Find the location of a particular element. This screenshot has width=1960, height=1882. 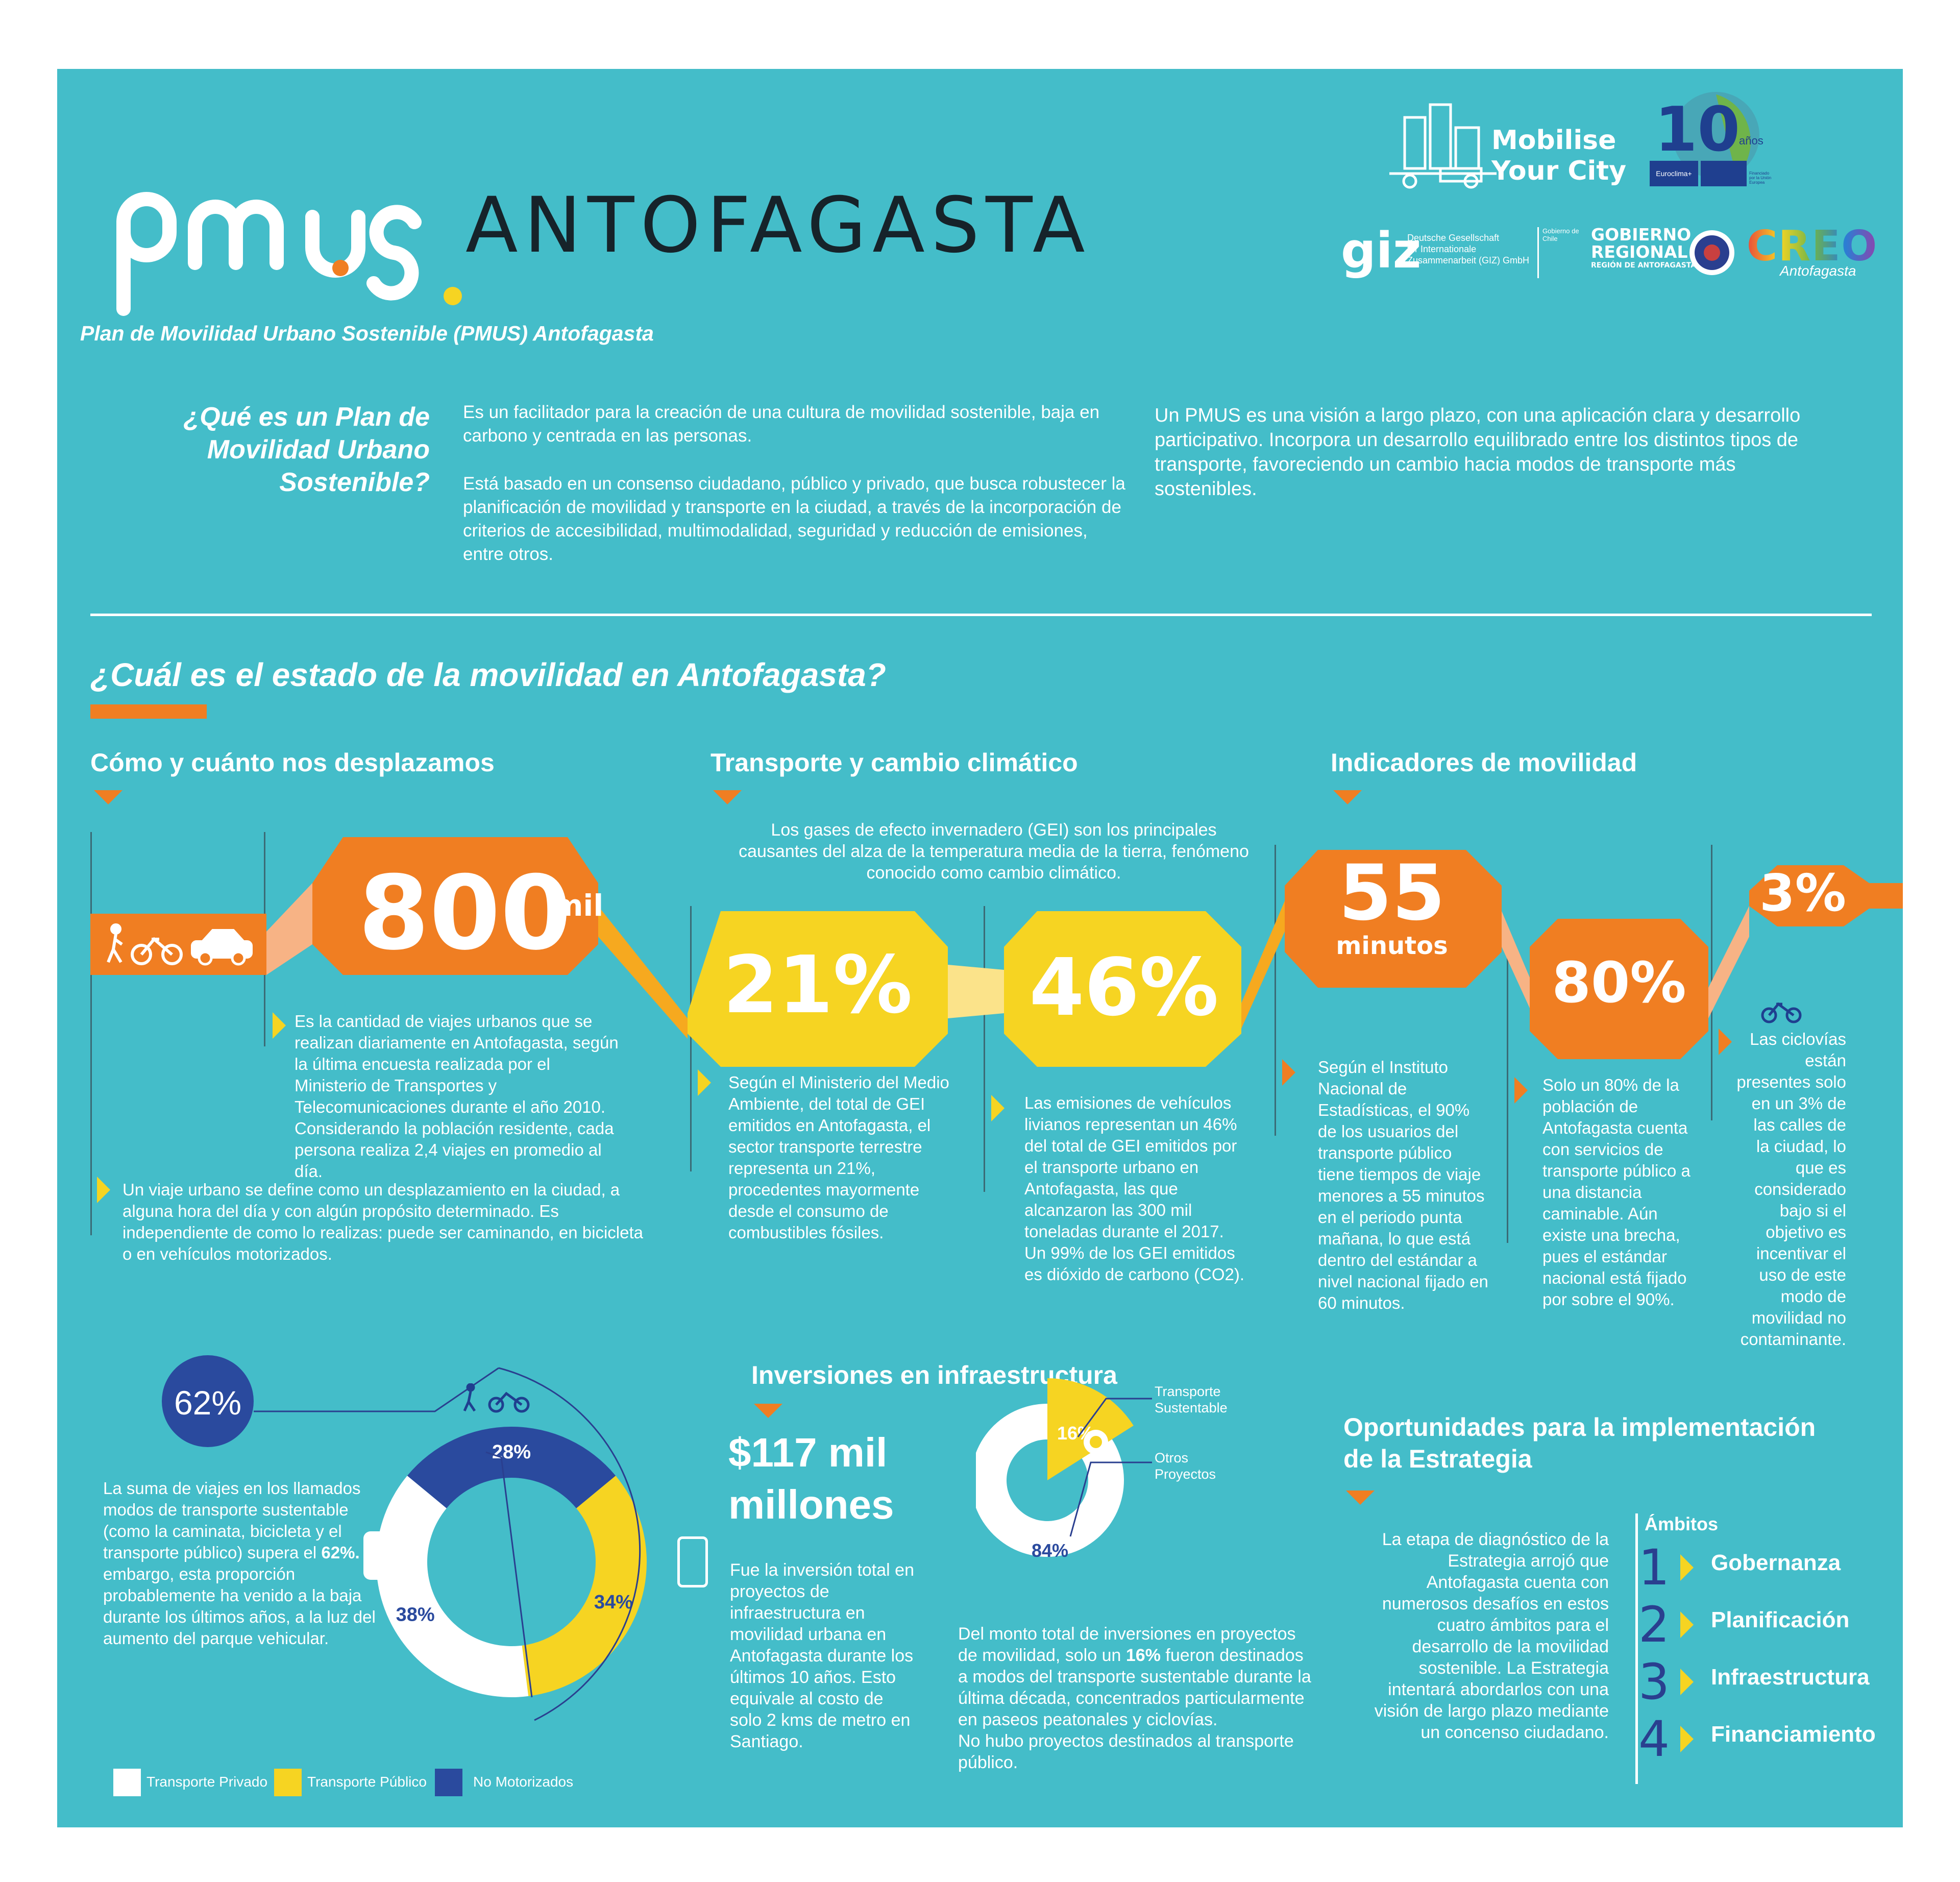

bus-icon is located at coordinates (692, 1562).